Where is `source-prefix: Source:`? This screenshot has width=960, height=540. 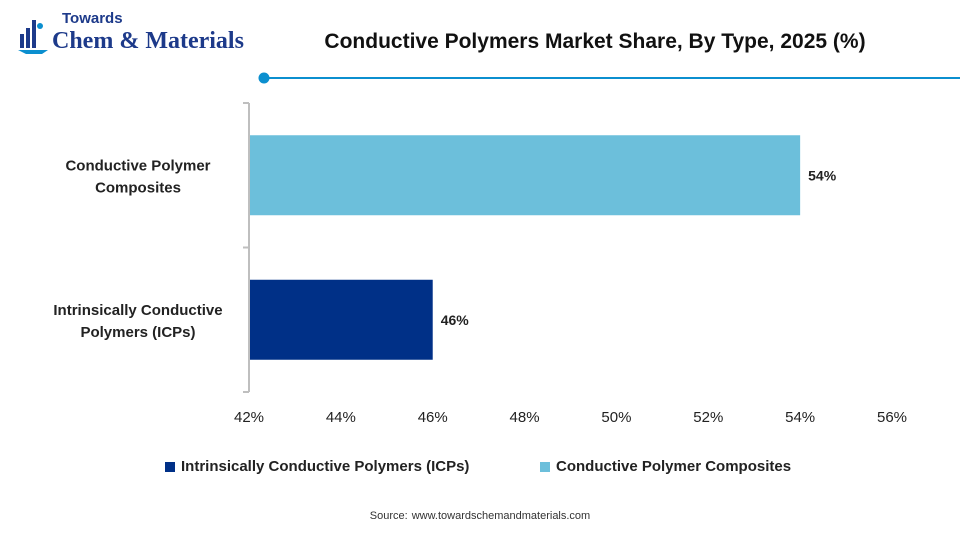
source-prefix: Source: is located at coordinates (388, 516).